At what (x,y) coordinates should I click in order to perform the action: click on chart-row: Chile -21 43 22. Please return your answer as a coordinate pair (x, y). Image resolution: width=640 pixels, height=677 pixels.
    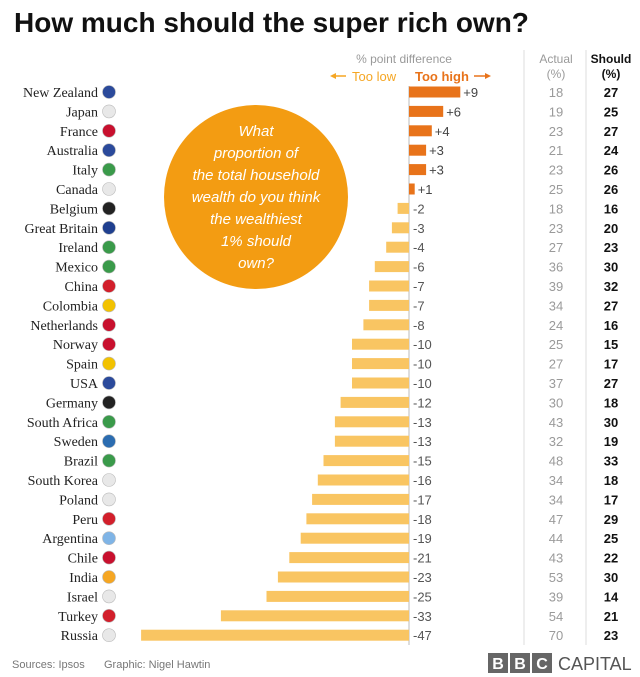
    Looking at the image, I should click on (343, 559).